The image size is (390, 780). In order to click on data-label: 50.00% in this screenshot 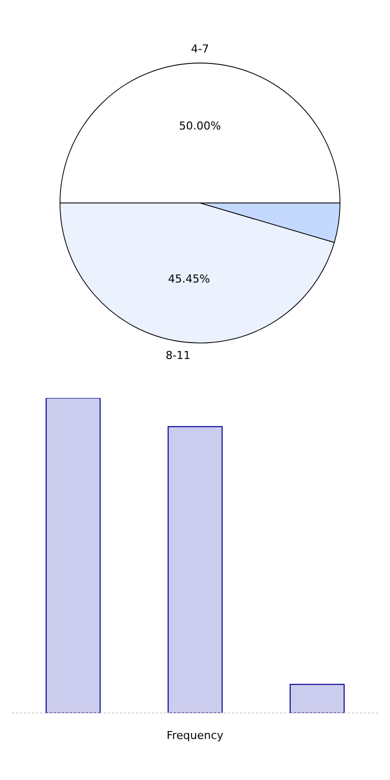, I will do `click(200, 126)`.